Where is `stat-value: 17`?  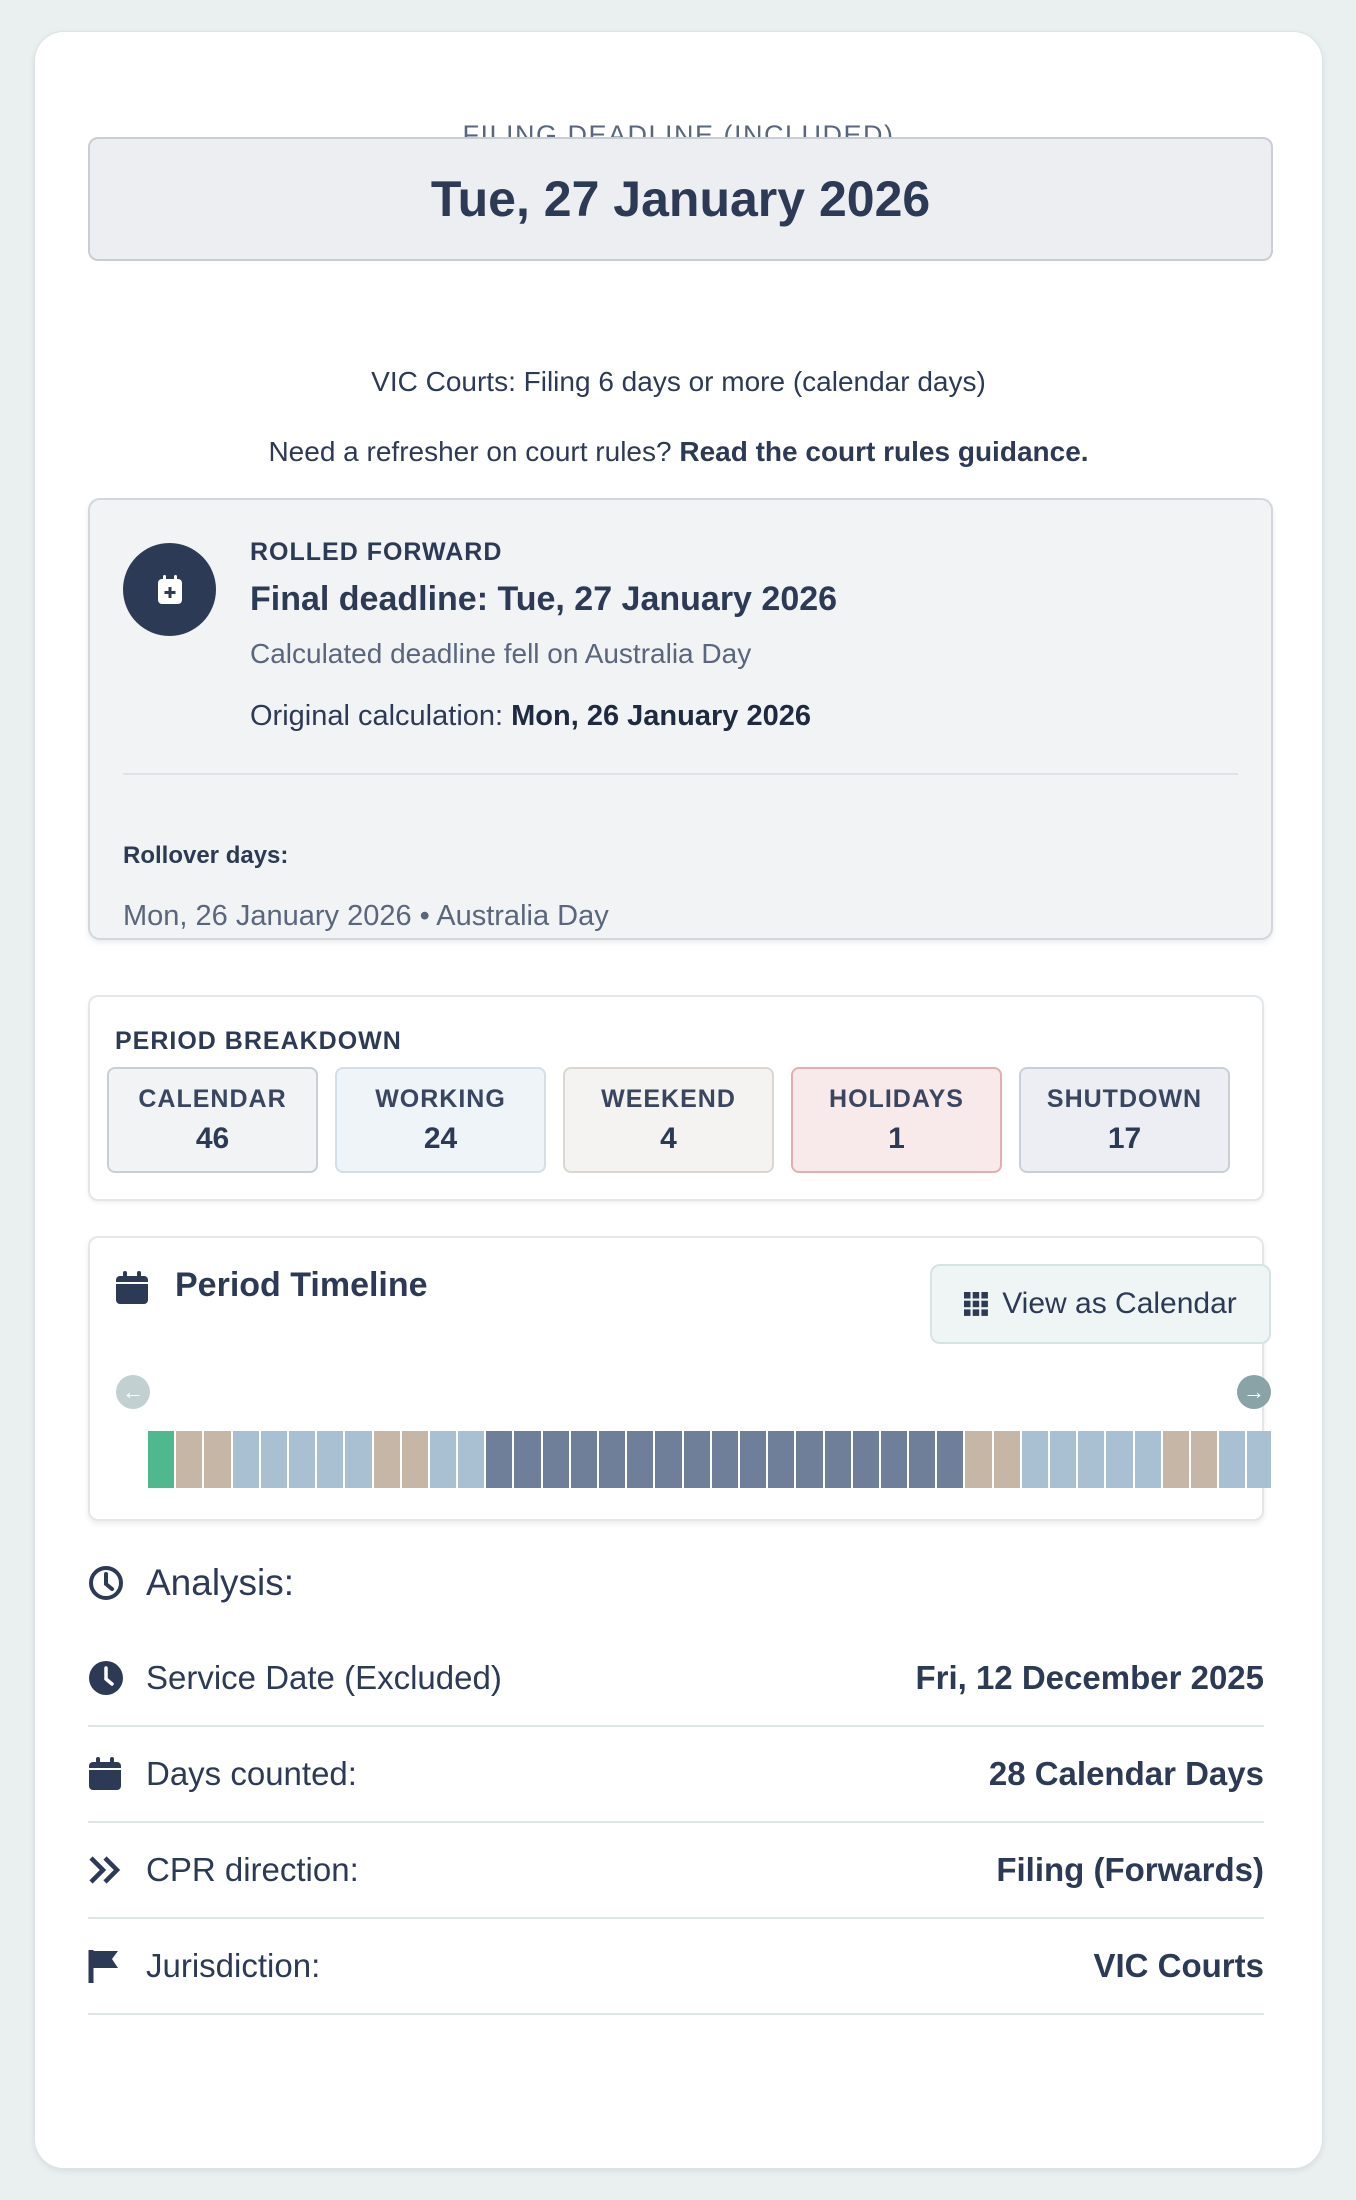 stat-value: 17 is located at coordinates (1124, 1138).